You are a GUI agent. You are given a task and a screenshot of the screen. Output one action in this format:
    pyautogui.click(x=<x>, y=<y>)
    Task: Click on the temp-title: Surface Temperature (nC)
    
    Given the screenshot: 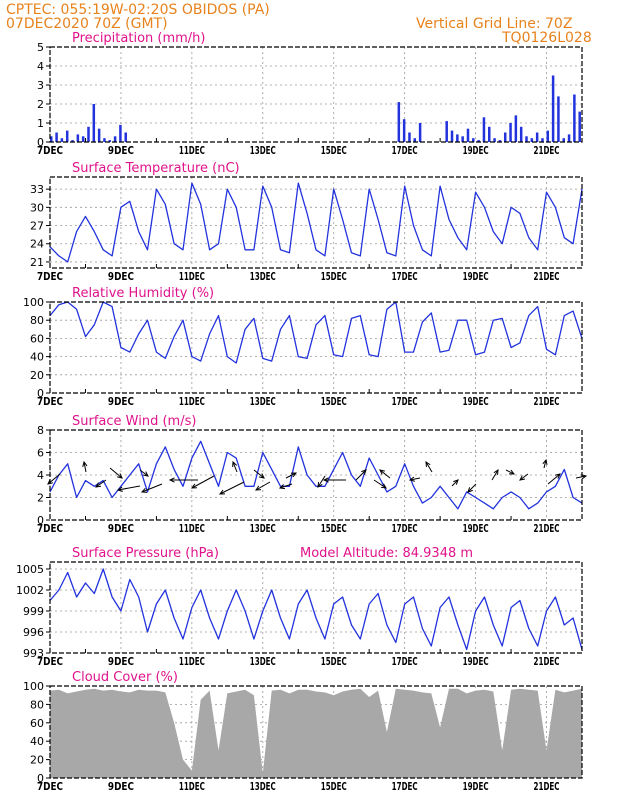 What is the action you would take?
    pyautogui.click(x=156, y=168)
    